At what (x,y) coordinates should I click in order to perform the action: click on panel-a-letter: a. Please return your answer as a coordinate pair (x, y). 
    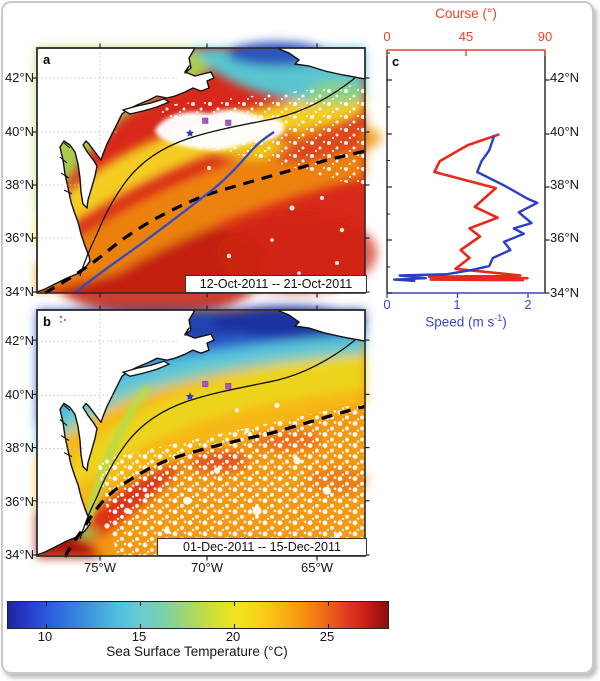
    Looking at the image, I should click on (47, 59).